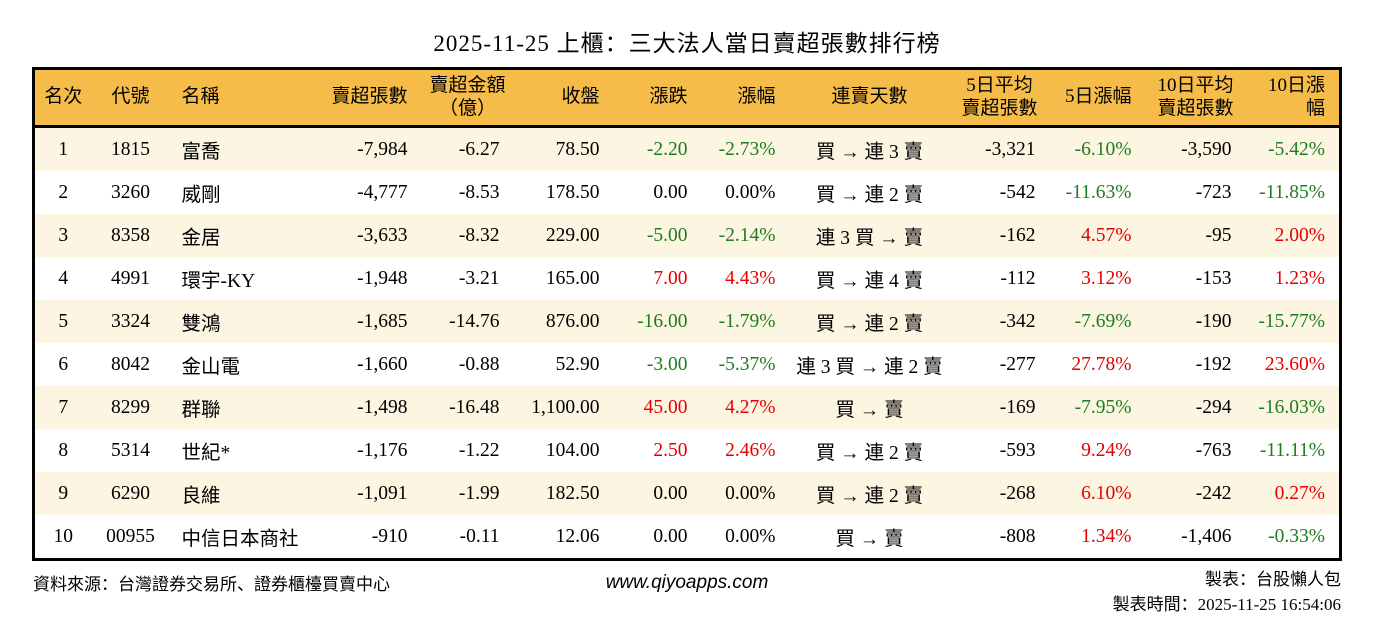 This screenshot has width=1374, height=636. Describe the element at coordinates (63, 407) in the screenshot. I see `cell-rank: 7` at that location.